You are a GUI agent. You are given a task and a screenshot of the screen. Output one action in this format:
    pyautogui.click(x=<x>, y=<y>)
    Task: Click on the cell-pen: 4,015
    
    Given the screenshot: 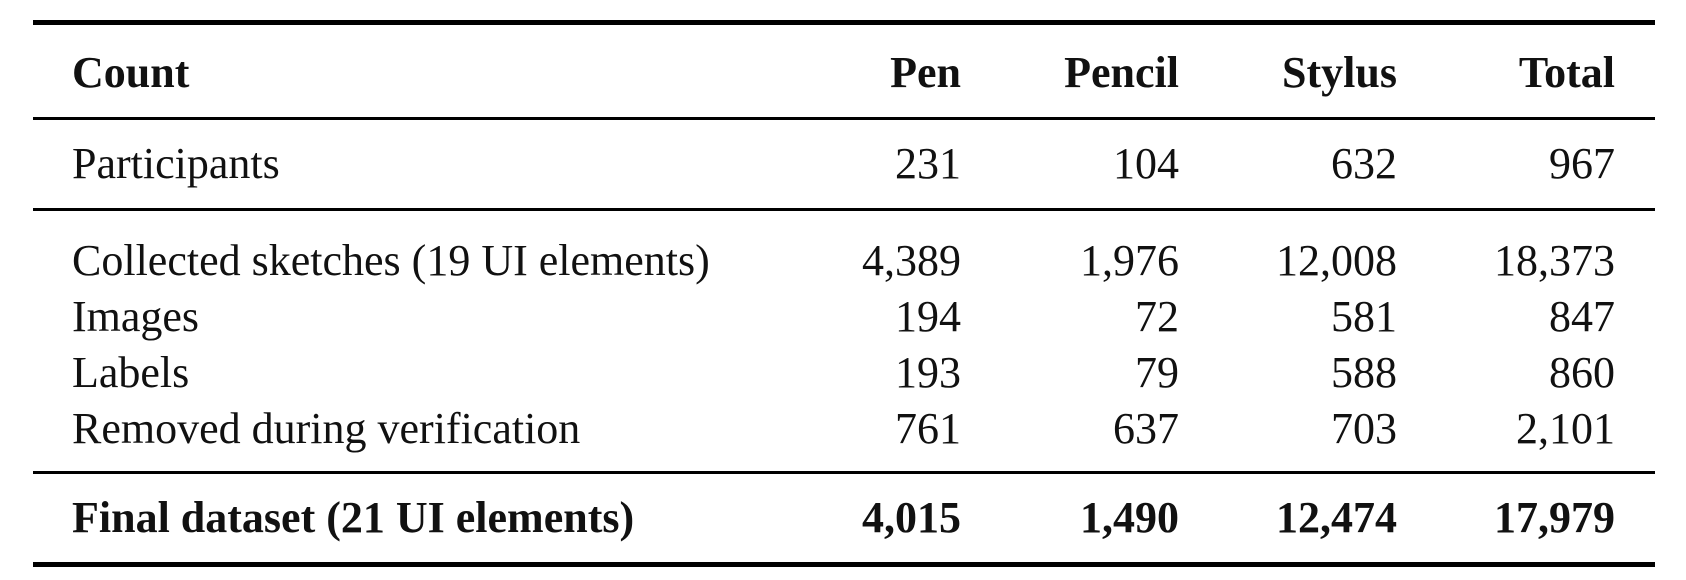 What is the action you would take?
    pyautogui.click(x=911, y=517)
    